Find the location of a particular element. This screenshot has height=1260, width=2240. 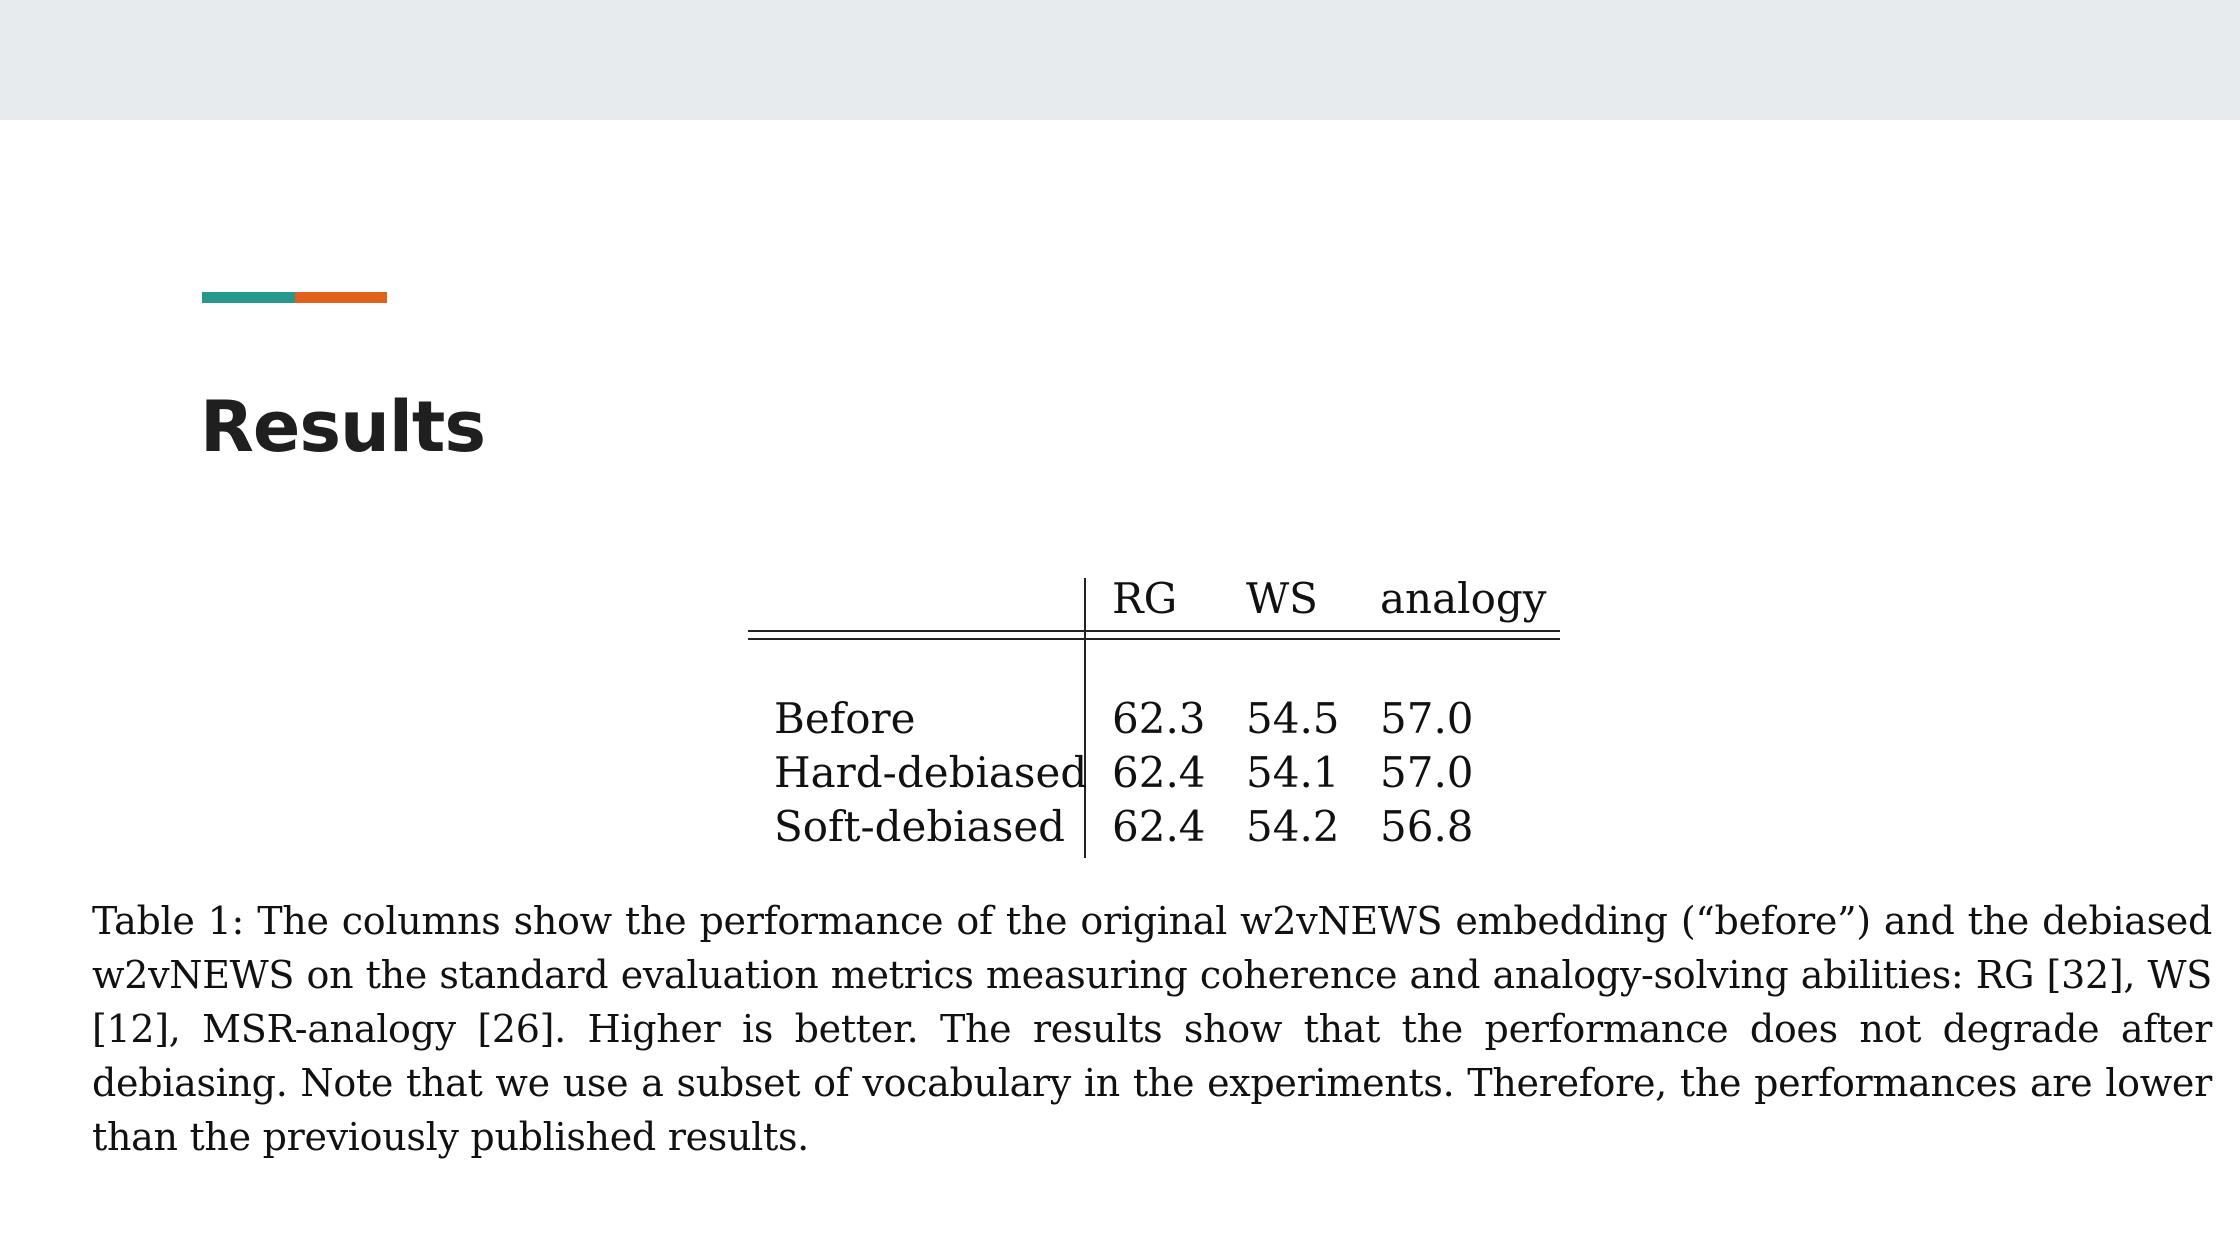

table-vertical-rule is located at coordinates (1085, 718).